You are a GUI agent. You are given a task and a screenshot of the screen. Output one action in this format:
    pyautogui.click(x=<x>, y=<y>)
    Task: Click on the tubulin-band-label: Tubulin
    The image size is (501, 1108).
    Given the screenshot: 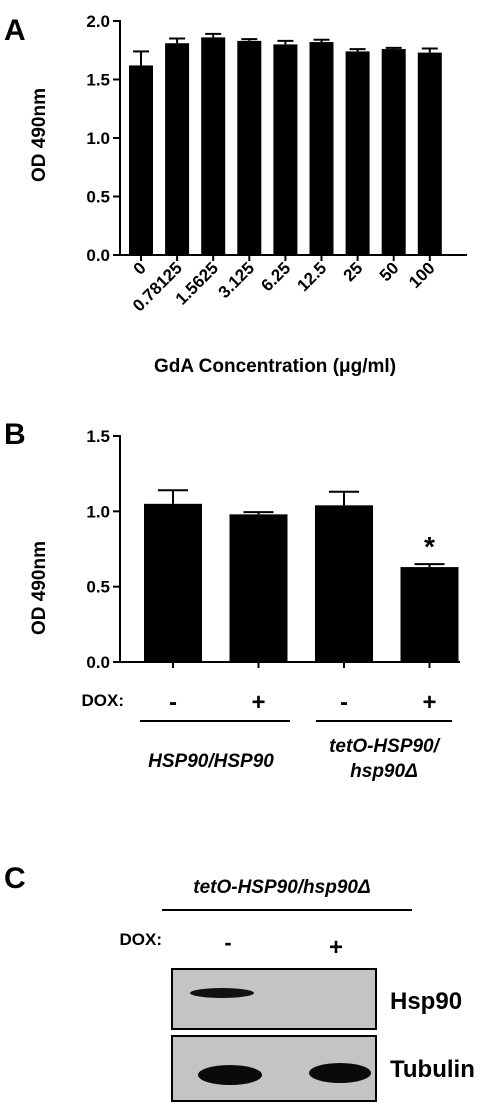 What is the action you would take?
    pyautogui.click(x=432, y=1069)
    